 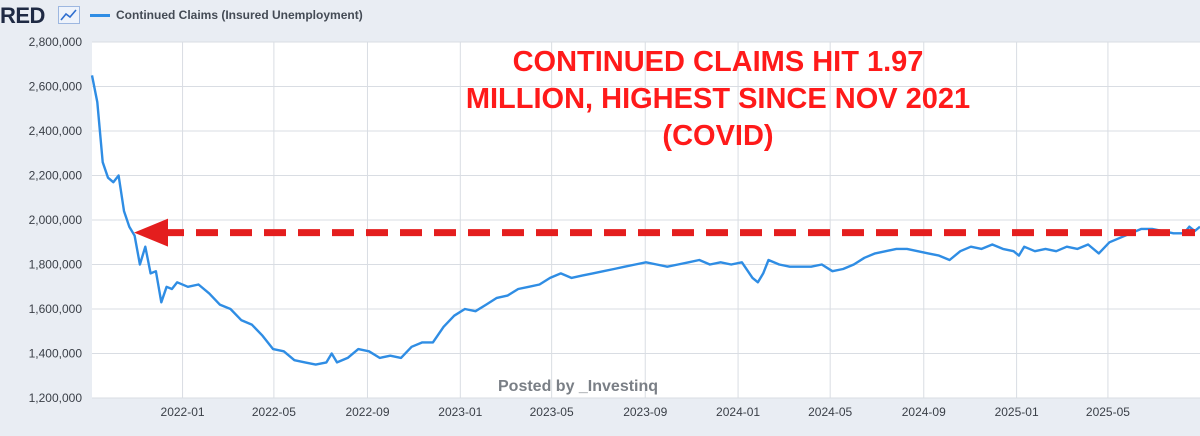 What do you see at coordinates (69, 15) in the screenshot?
I see `chart-graph-icon` at bounding box center [69, 15].